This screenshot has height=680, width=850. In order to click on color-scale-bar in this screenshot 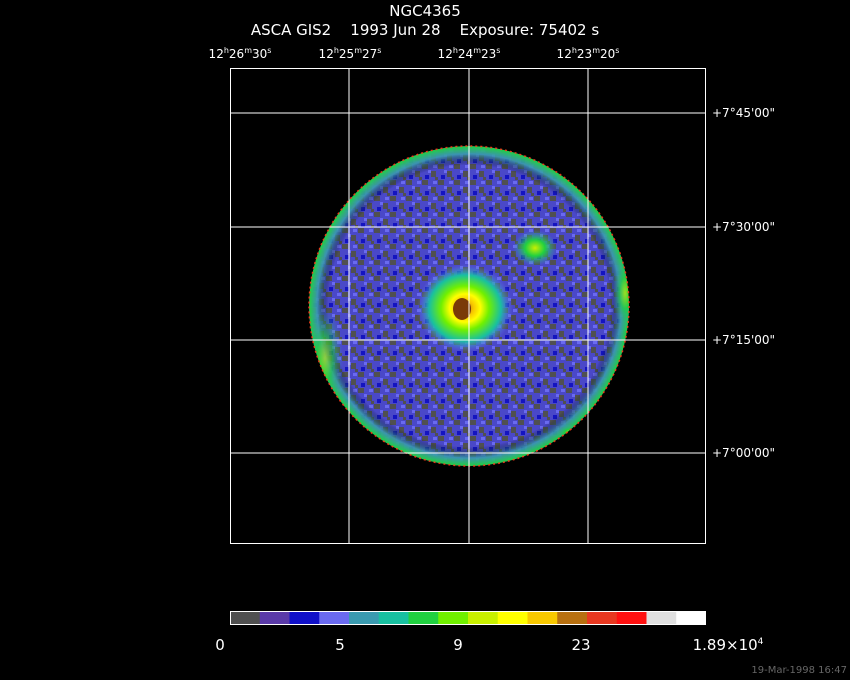, I will do `click(468, 618)`.